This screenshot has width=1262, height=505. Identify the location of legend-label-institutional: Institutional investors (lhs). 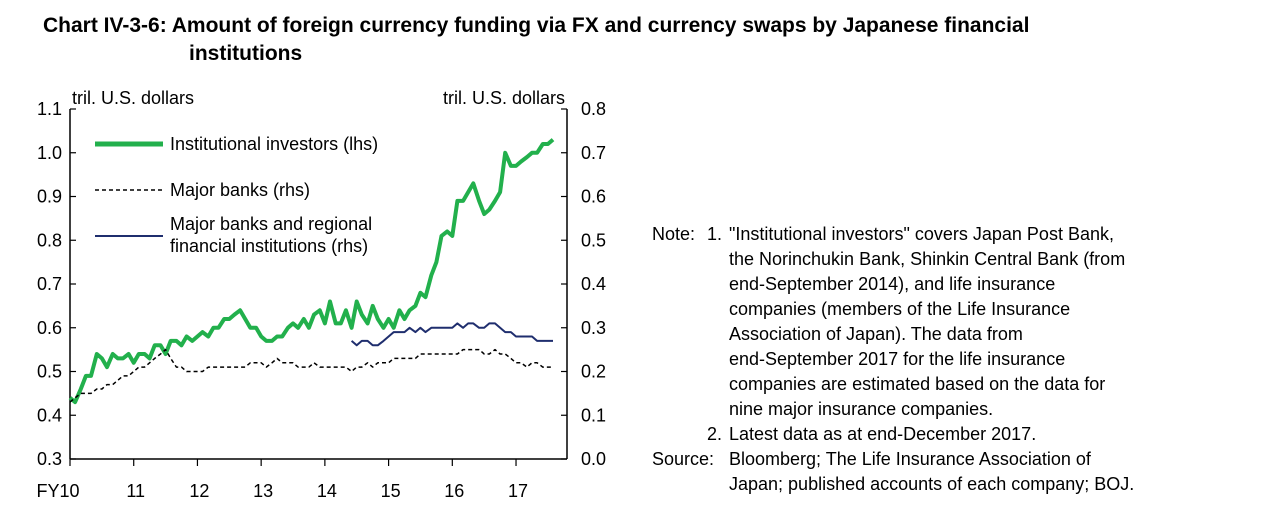
(274, 144).